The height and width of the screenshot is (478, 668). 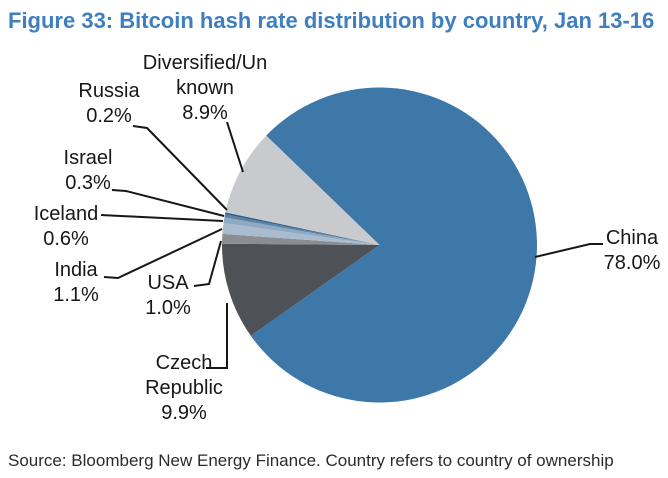 I want to click on pie-slice-usa, so click(x=301, y=239).